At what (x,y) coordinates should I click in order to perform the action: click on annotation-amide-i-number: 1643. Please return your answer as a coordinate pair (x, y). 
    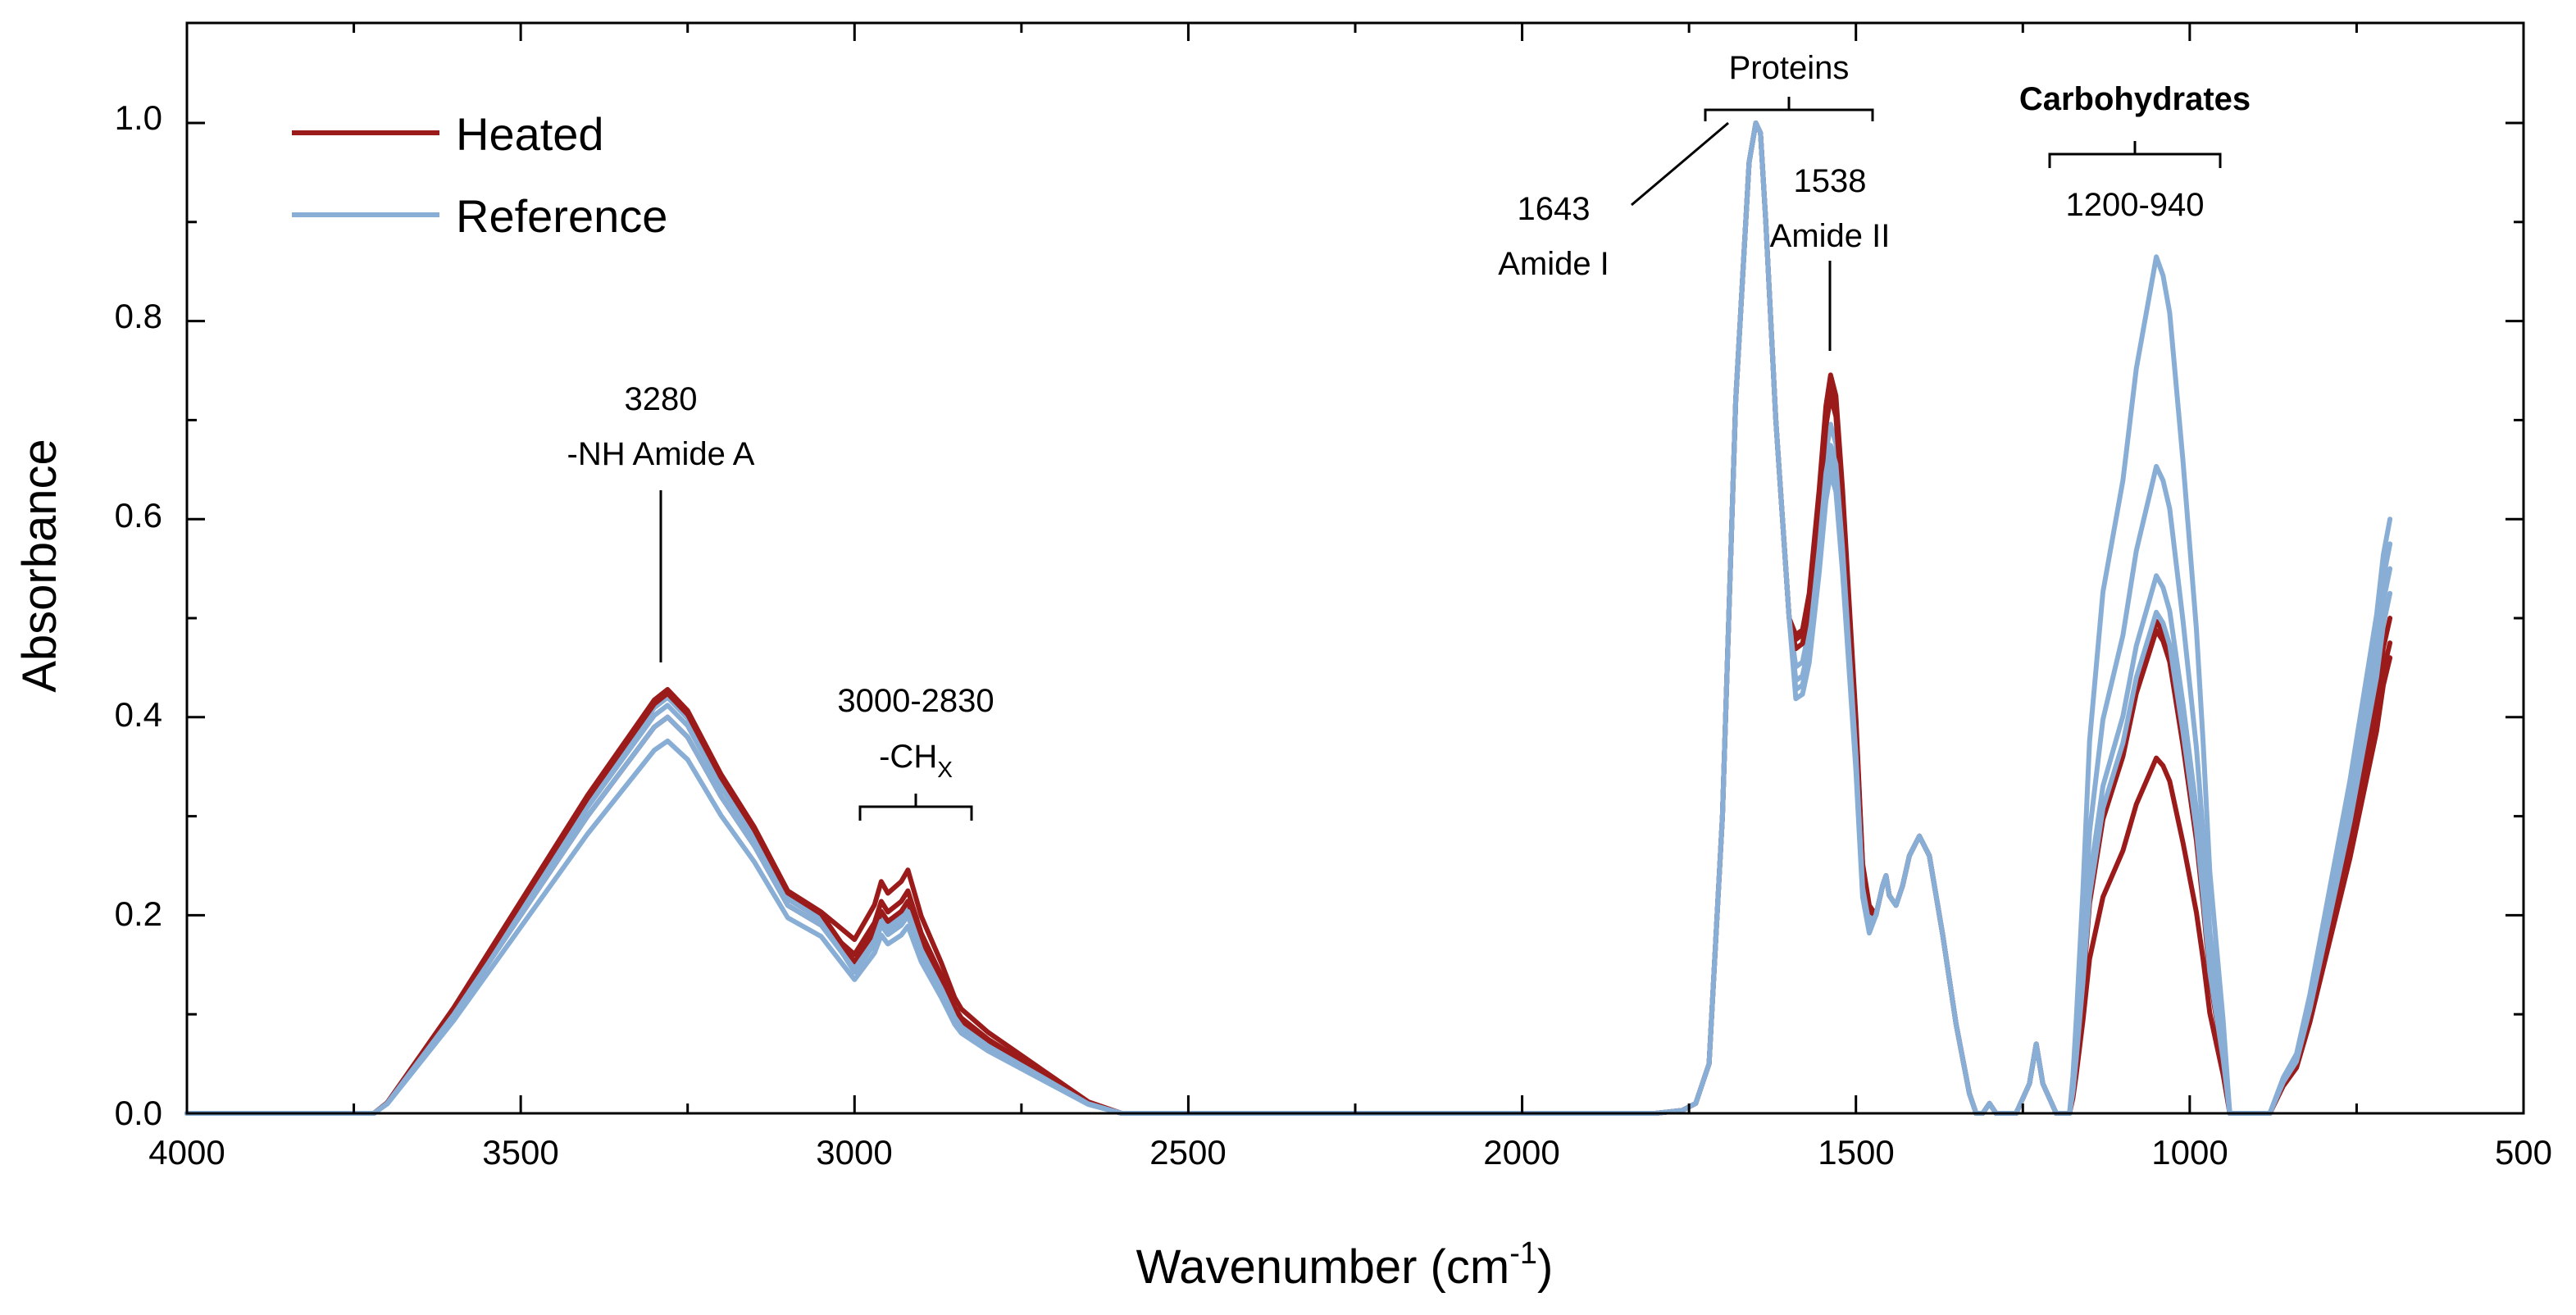
    Looking at the image, I should click on (1555, 209).